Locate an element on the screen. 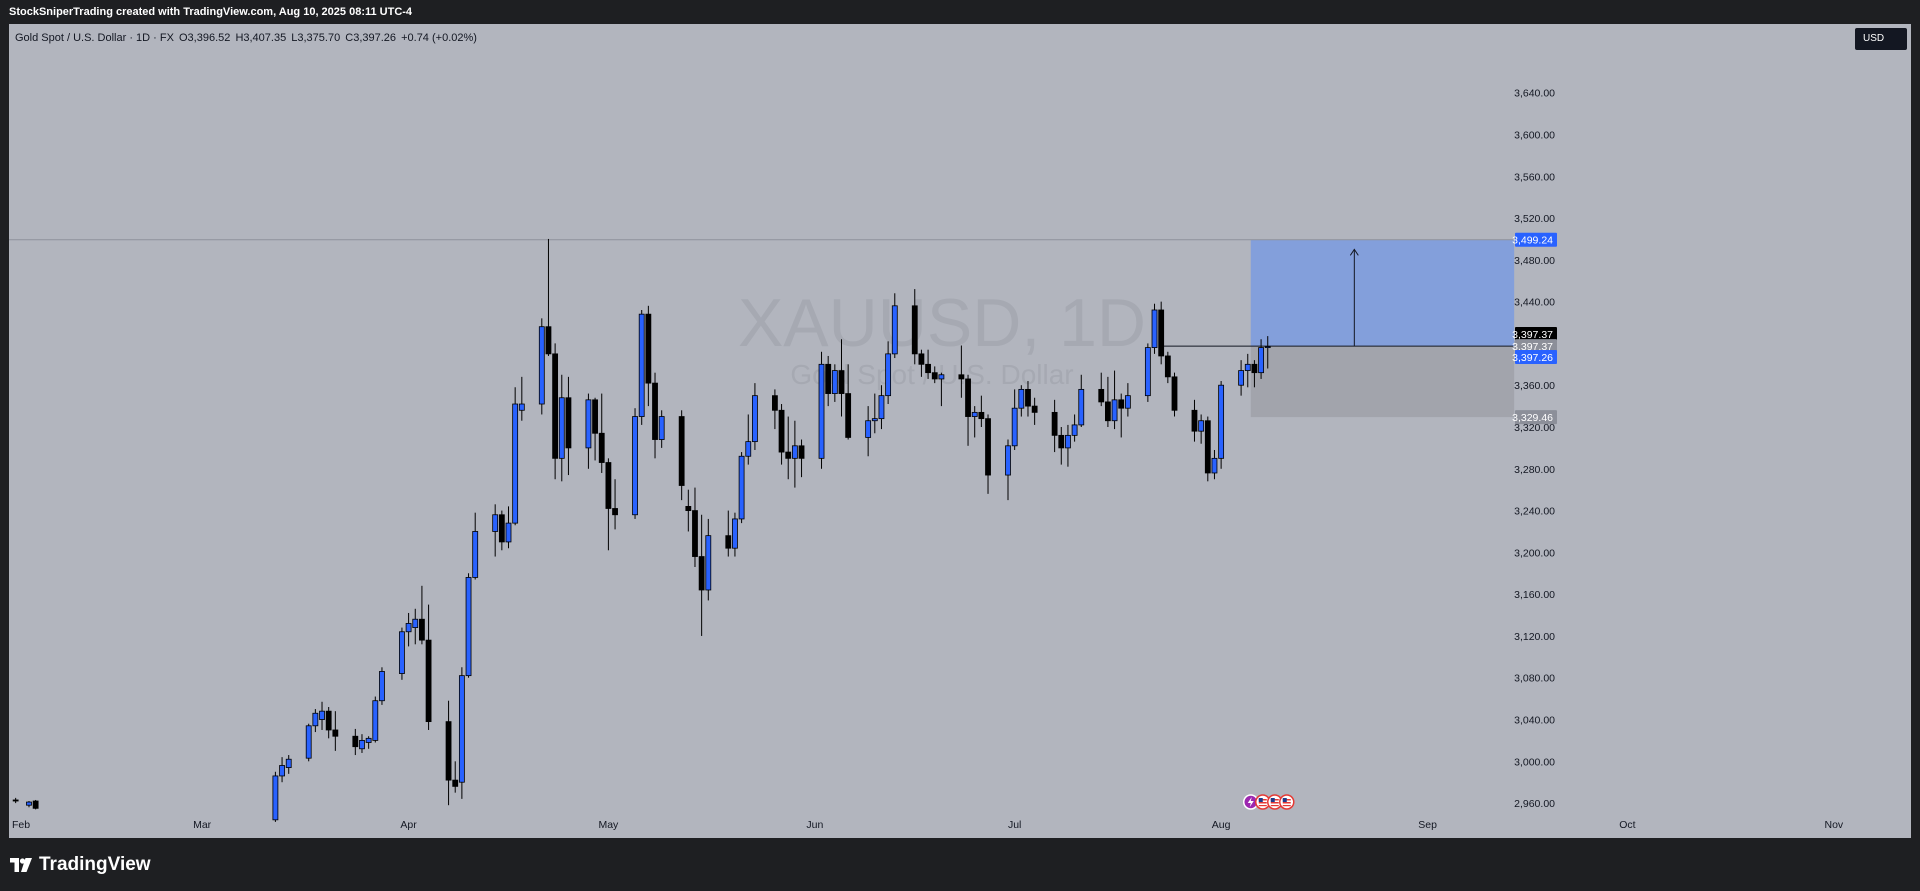  price-label: 3,397.37 is located at coordinates (1534, 334).